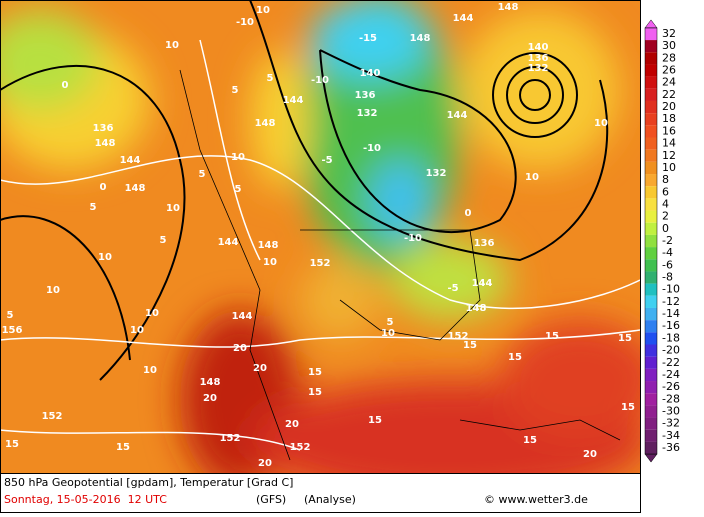 The image size is (704, 517). Describe the element at coordinates (85, 499) in the screenshot. I see `date: Sonntag, 15-05-2016 12 UTC` at that location.